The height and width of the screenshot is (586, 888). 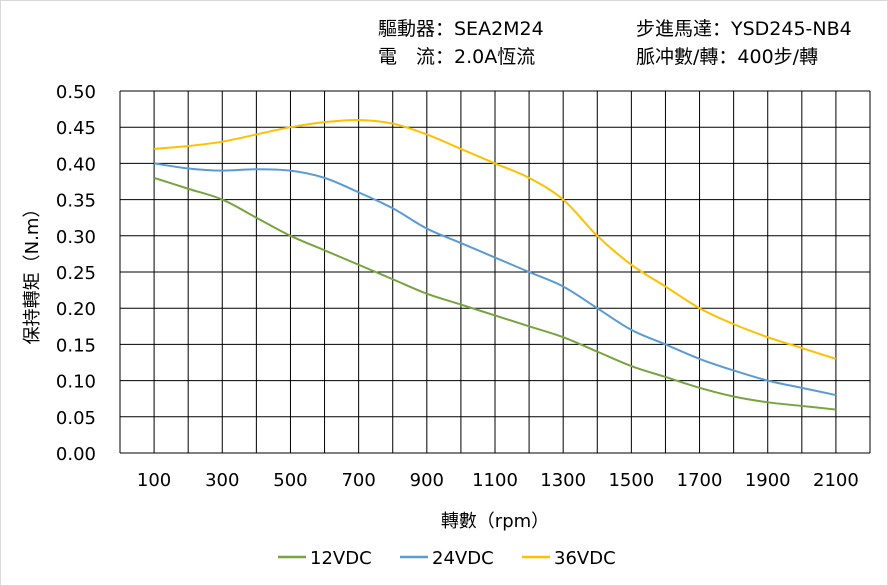 I want to click on x-tick-label: 700, so click(x=358, y=480).